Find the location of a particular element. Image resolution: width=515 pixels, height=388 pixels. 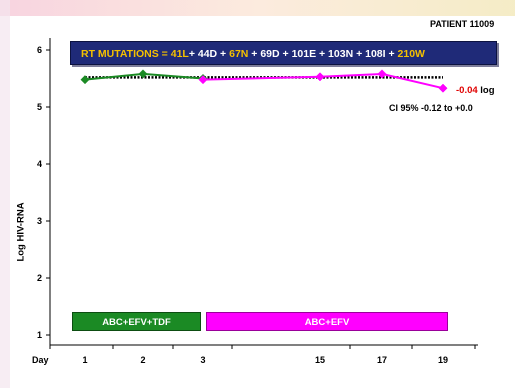

x-tick-label: 1 is located at coordinates (84, 360).